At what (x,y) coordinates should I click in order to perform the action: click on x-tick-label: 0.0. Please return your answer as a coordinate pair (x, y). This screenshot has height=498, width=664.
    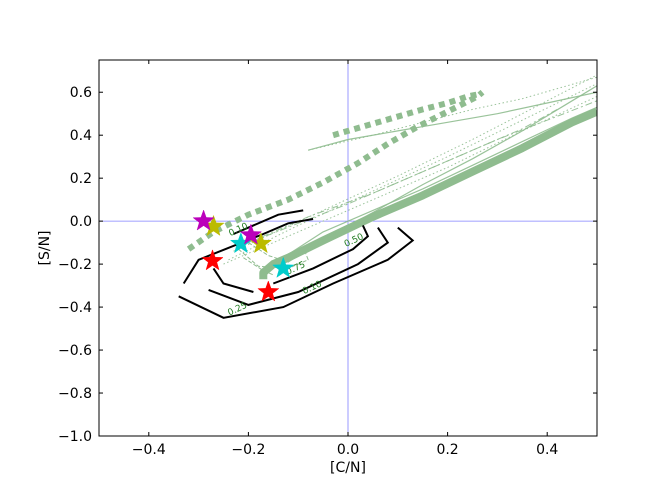
    Looking at the image, I should click on (348, 450).